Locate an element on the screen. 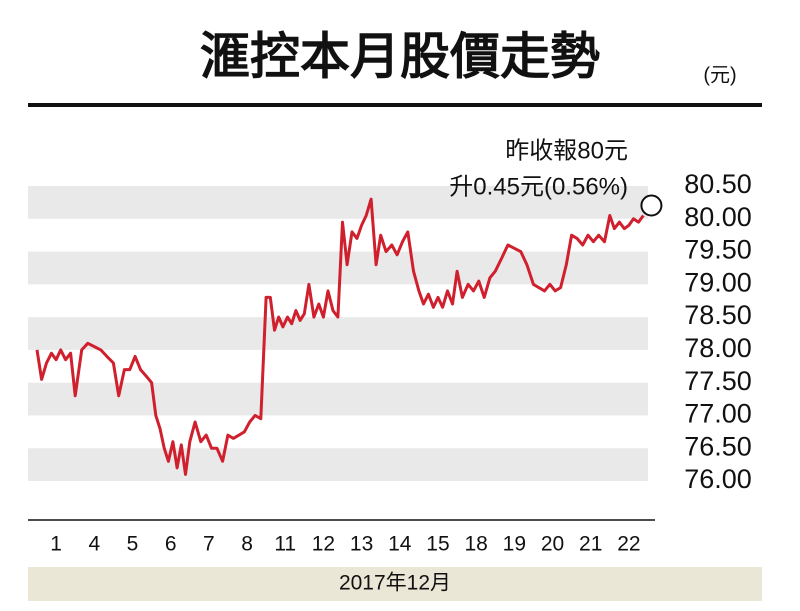 The image size is (800, 611). x-tick-label: 13 is located at coordinates (361, 544).